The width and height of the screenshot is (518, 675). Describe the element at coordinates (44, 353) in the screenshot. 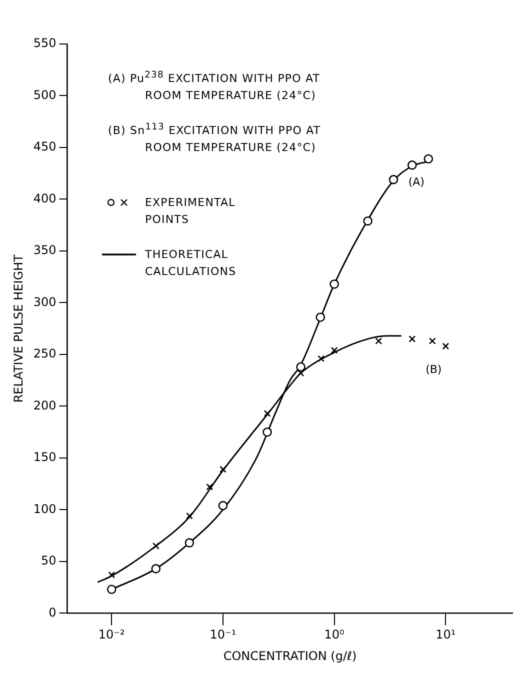

I see `y-tick-label: 250` at that location.